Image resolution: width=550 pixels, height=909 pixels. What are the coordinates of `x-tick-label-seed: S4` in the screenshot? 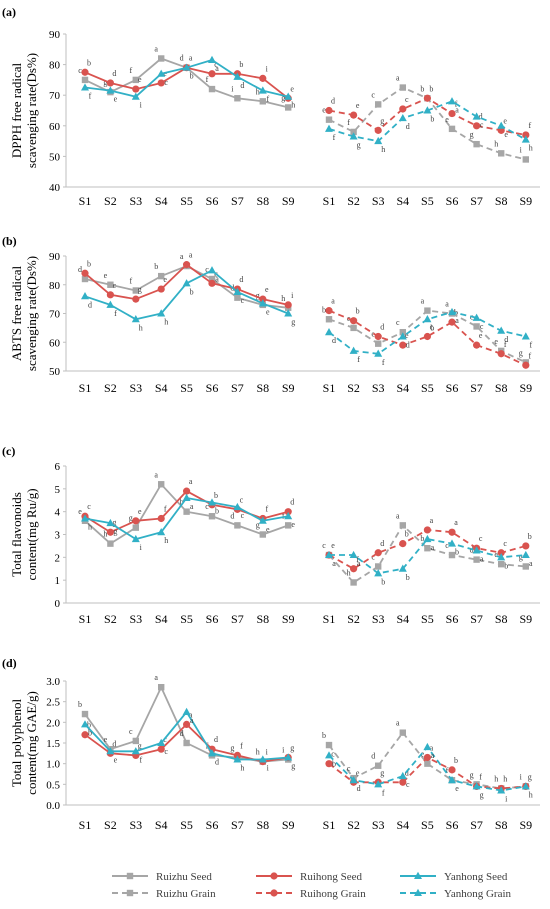 It's located at (161, 201).